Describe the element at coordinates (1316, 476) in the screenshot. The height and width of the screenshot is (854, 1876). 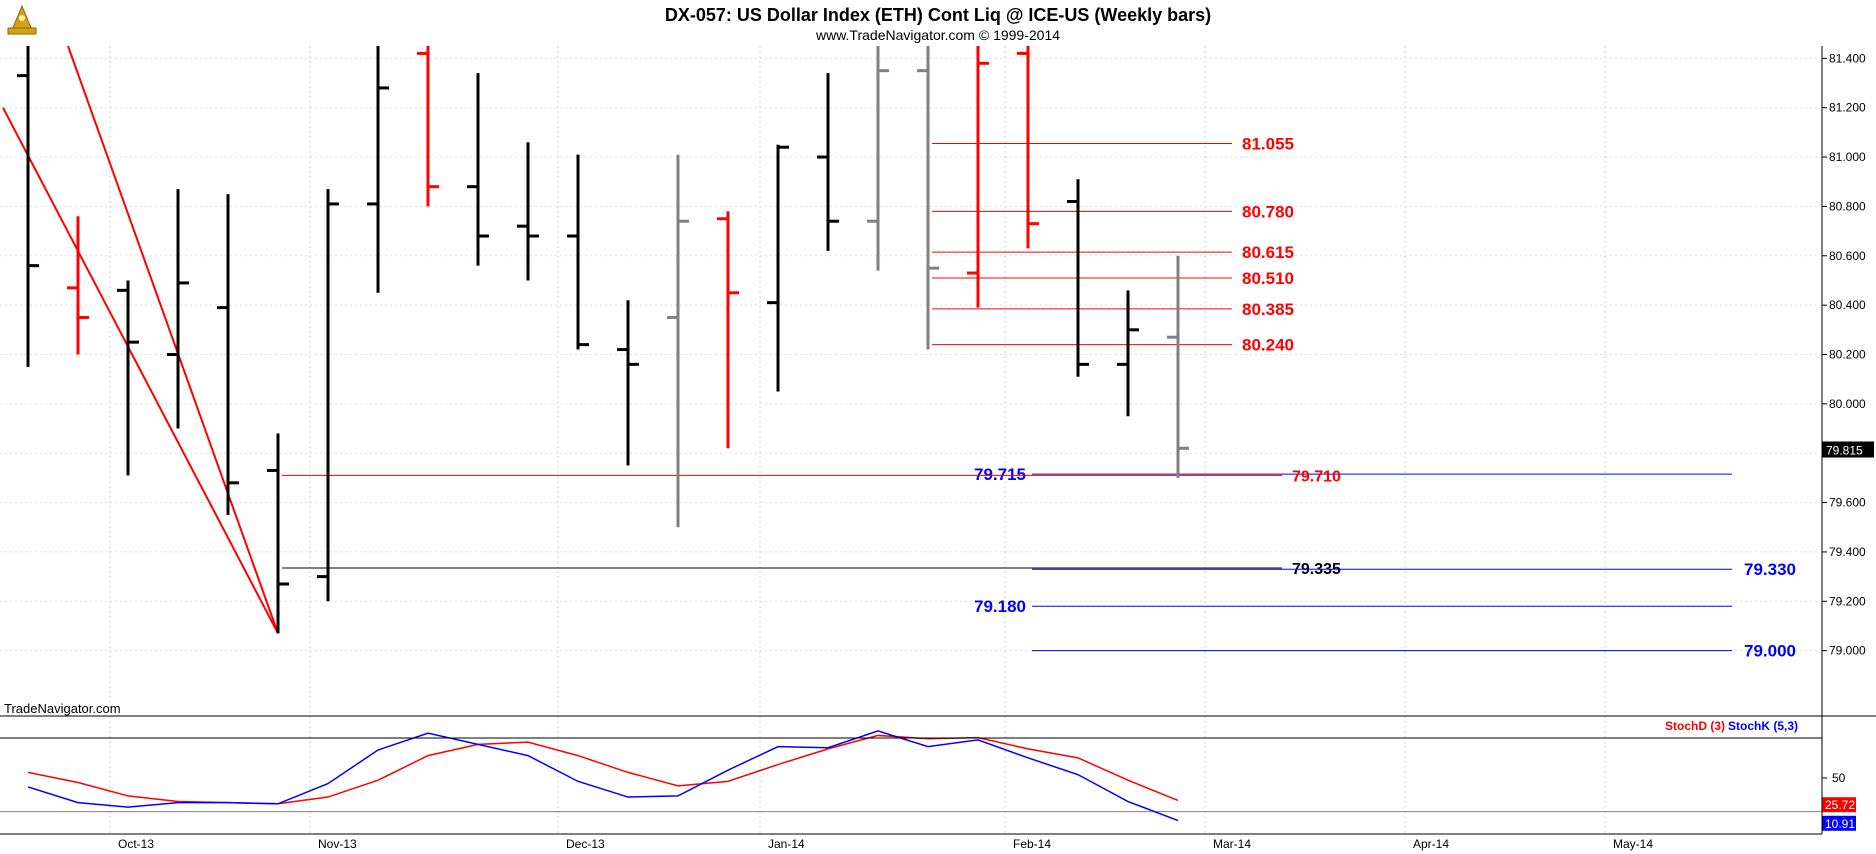
I see `support-level-label: 79.710` at that location.